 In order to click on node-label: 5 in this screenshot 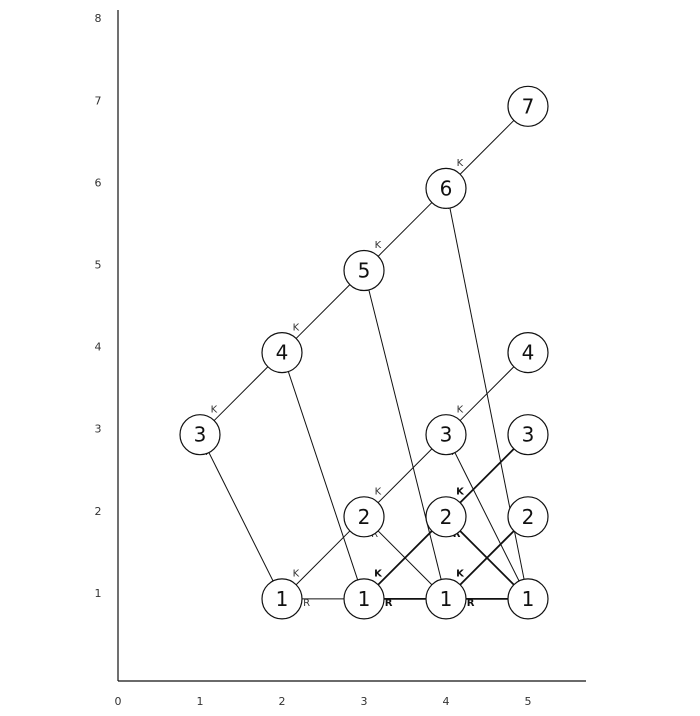, I will do `click(364, 271)`.